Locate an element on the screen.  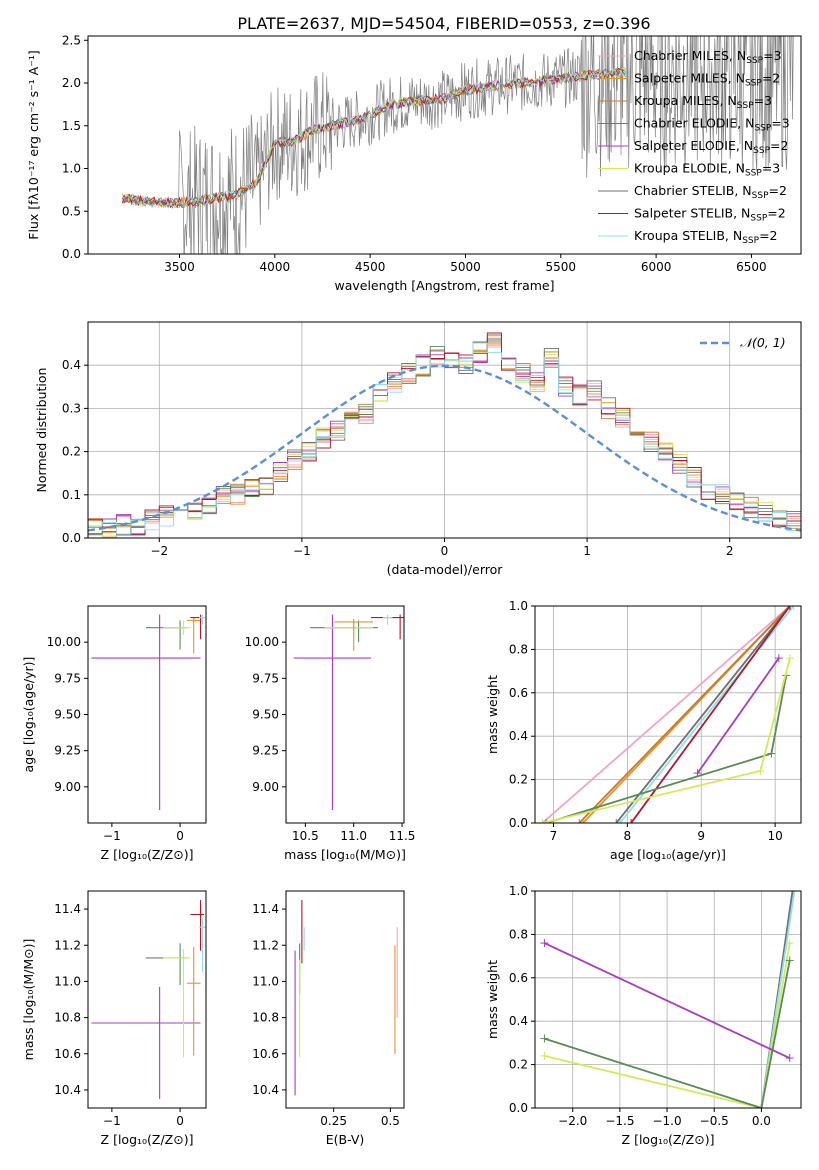
x-tick-label: −2.0 is located at coordinates (572, 1121).